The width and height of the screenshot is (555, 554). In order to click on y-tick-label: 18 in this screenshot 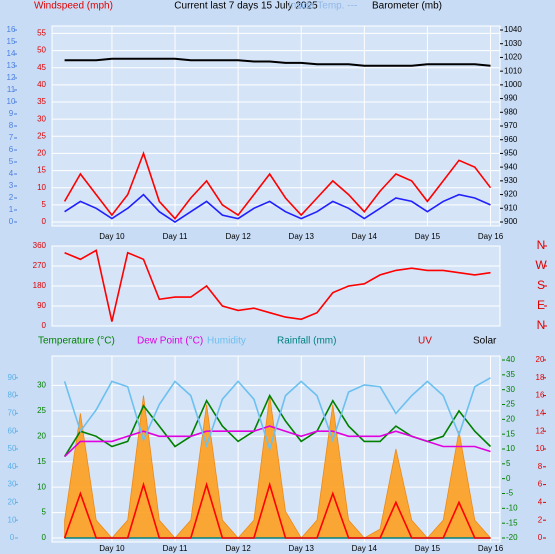, I will do `click(540, 377)`.